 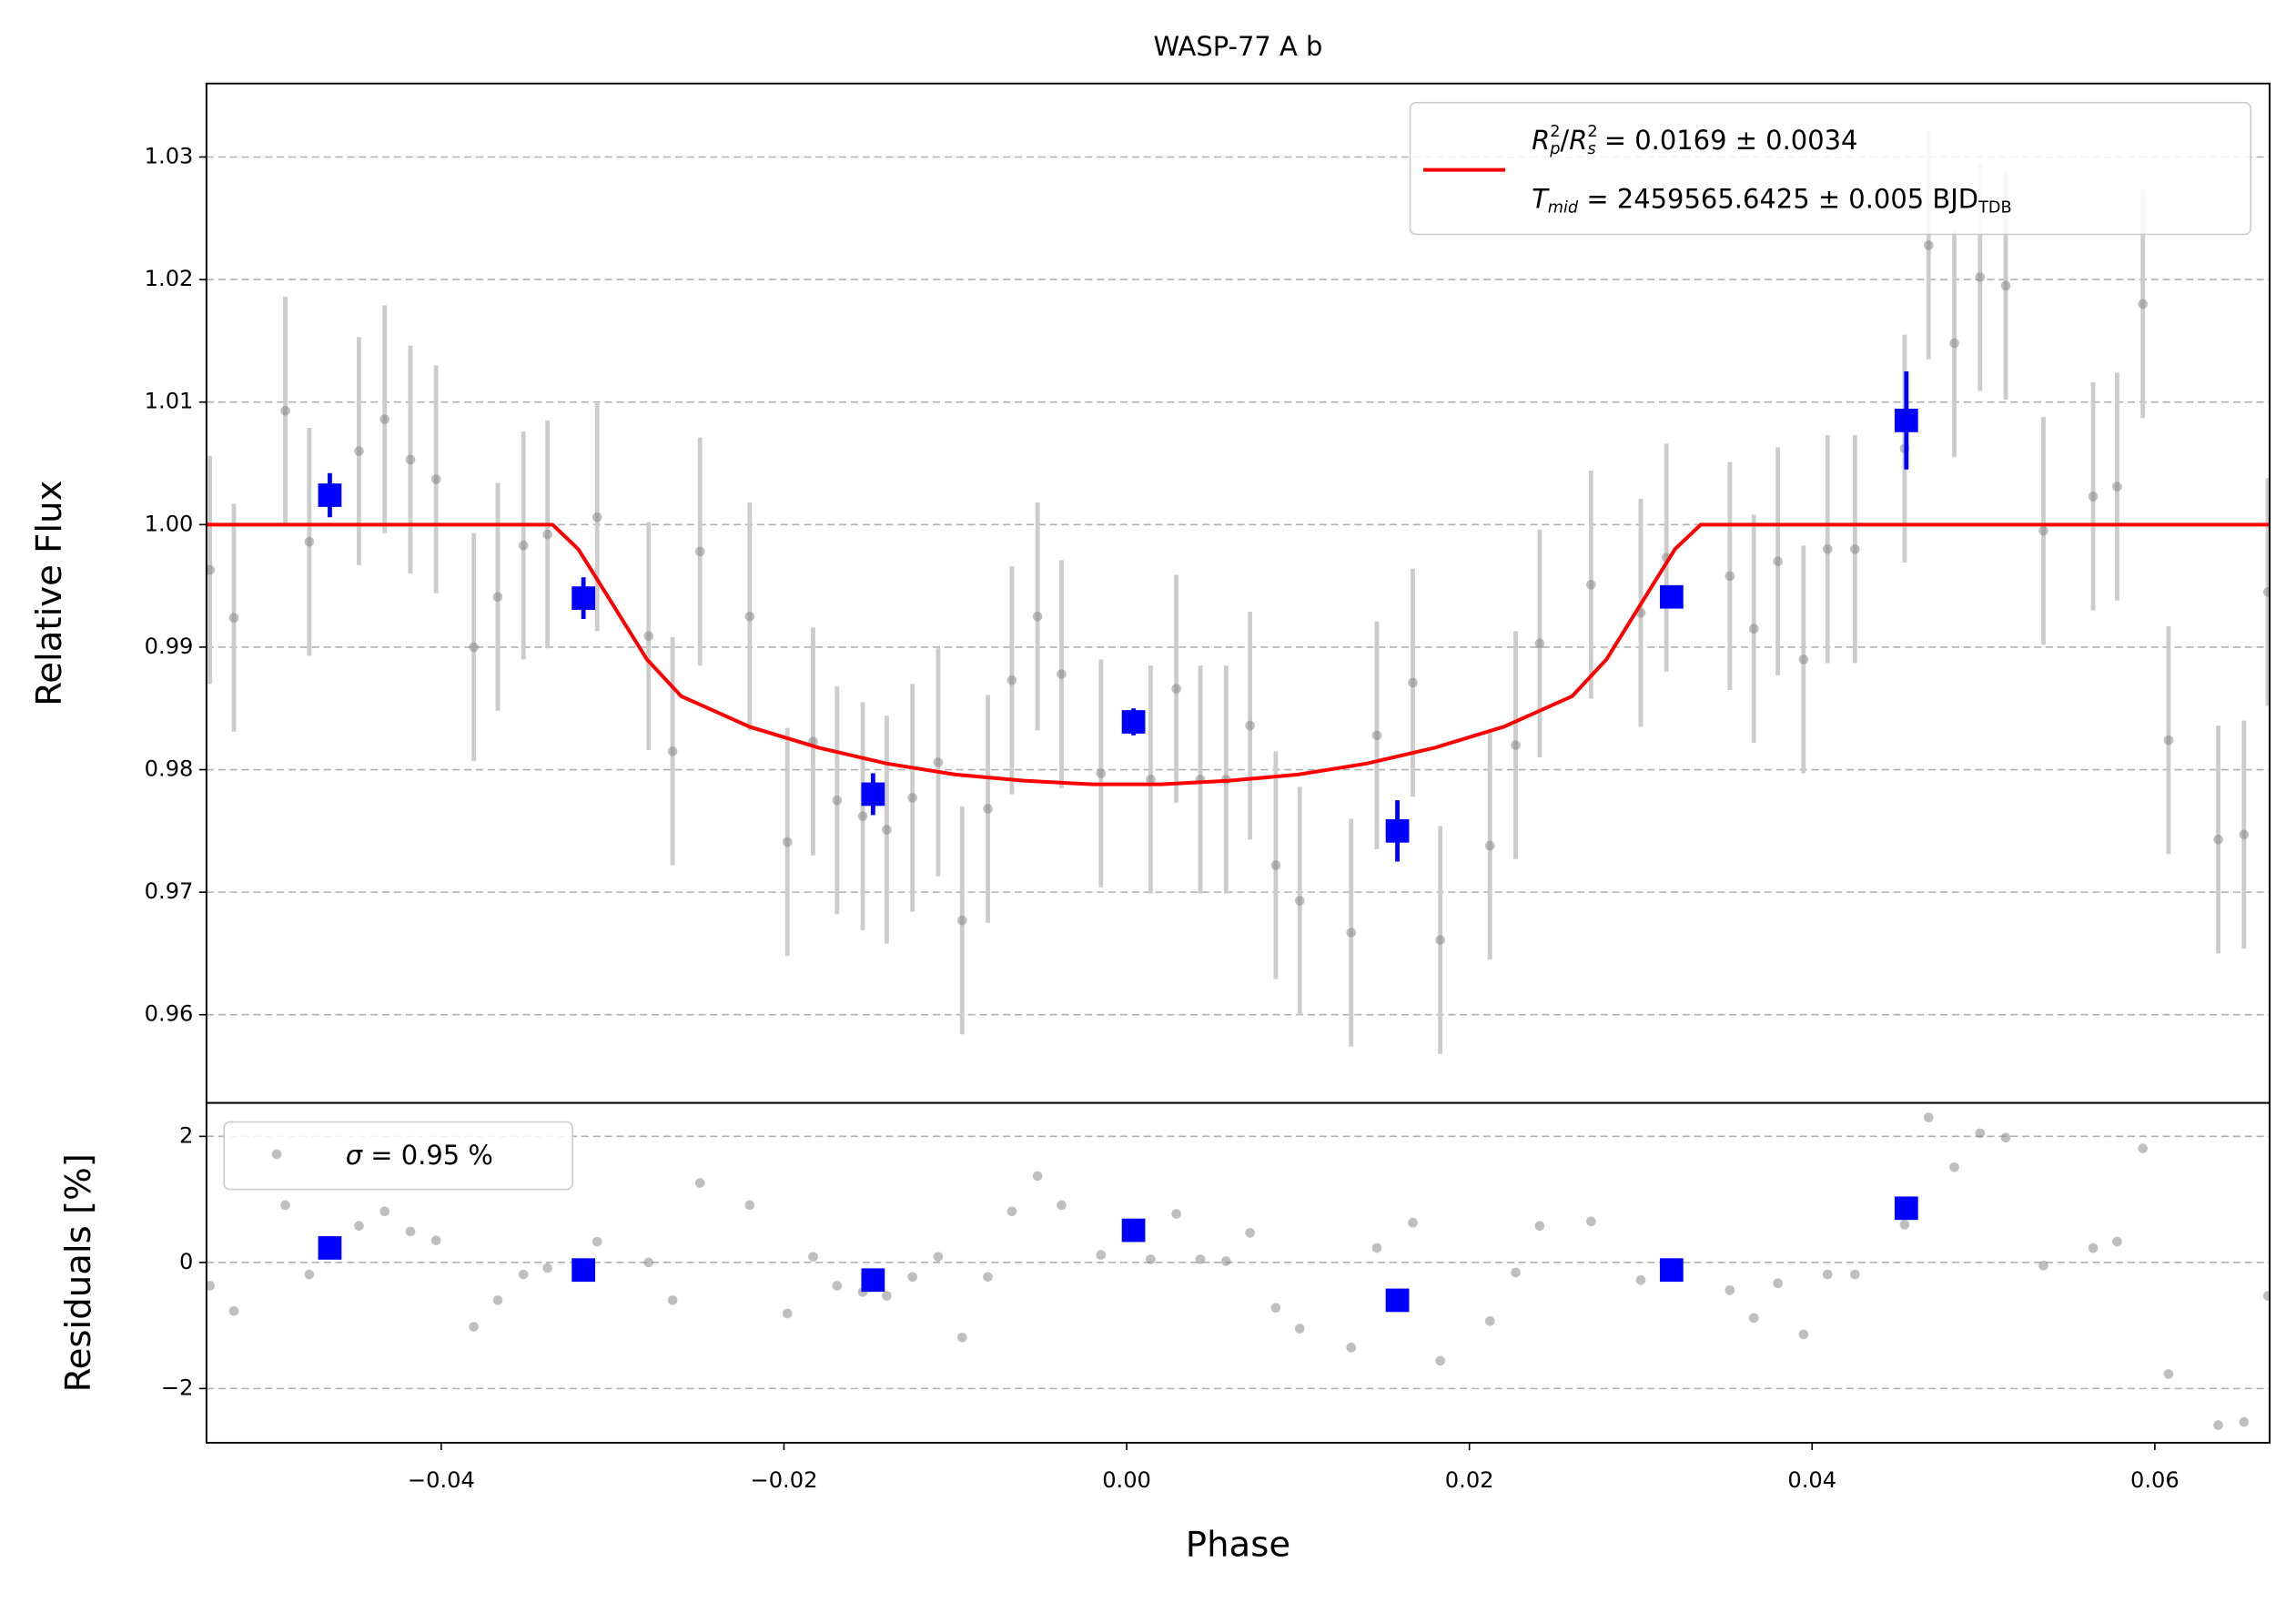 What do you see at coordinates (784, 1480) in the screenshot?
I see `x-tick-label: −0.02` at bounding box center [784, 1480].